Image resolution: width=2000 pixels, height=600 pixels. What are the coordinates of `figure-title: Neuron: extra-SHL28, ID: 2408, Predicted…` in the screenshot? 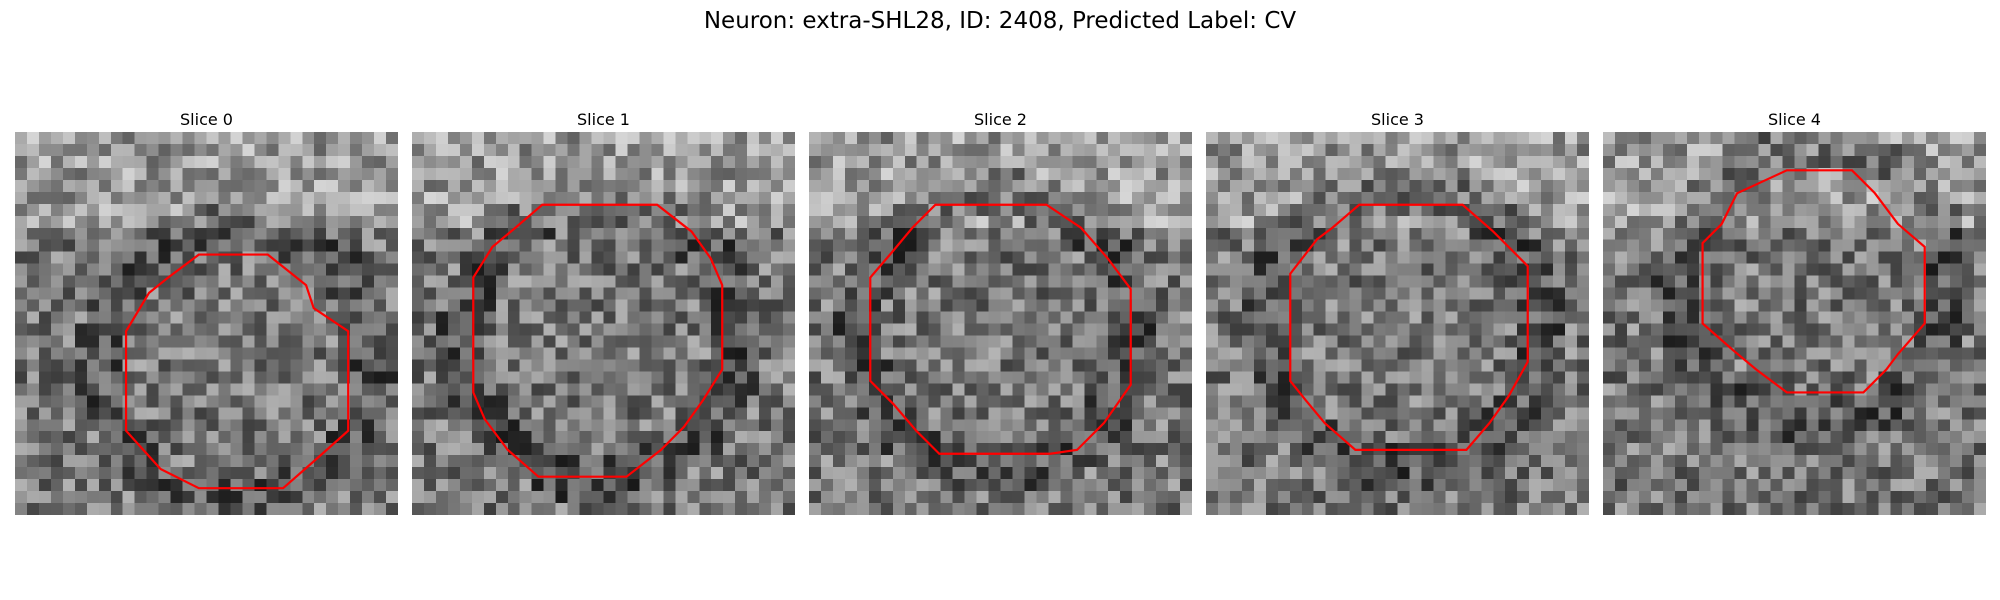 It's located at (1000, 21).